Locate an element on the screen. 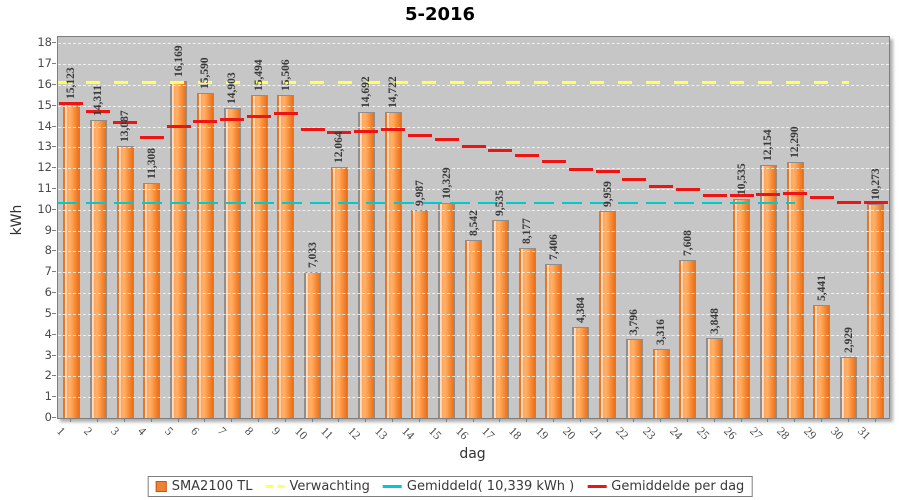 The width and height of the screenshot is (900, 500). gemiddeld-line is located at coordinates (426, 202).